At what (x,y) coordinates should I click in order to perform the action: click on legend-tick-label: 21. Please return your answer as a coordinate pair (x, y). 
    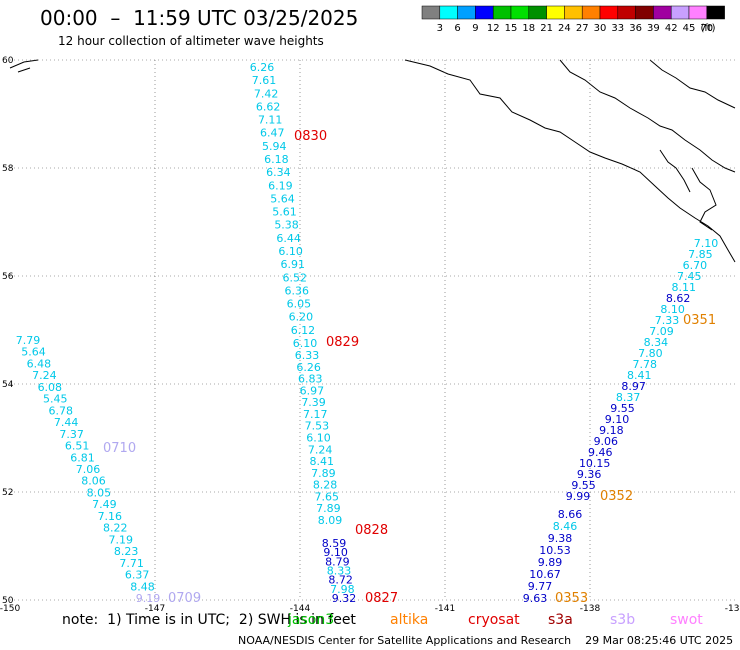
    Looking at the image, I should click on (546, 28).